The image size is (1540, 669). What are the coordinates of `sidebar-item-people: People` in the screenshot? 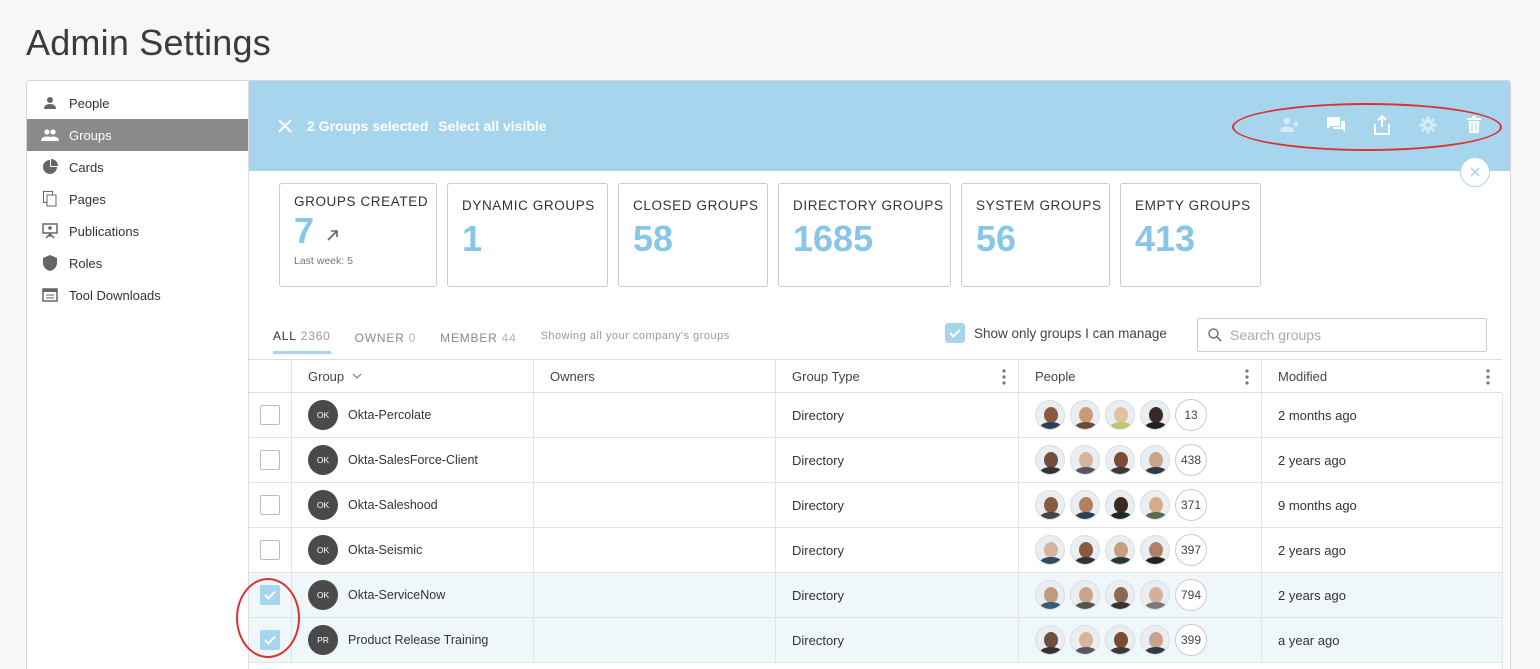 It's located at (137, 103).